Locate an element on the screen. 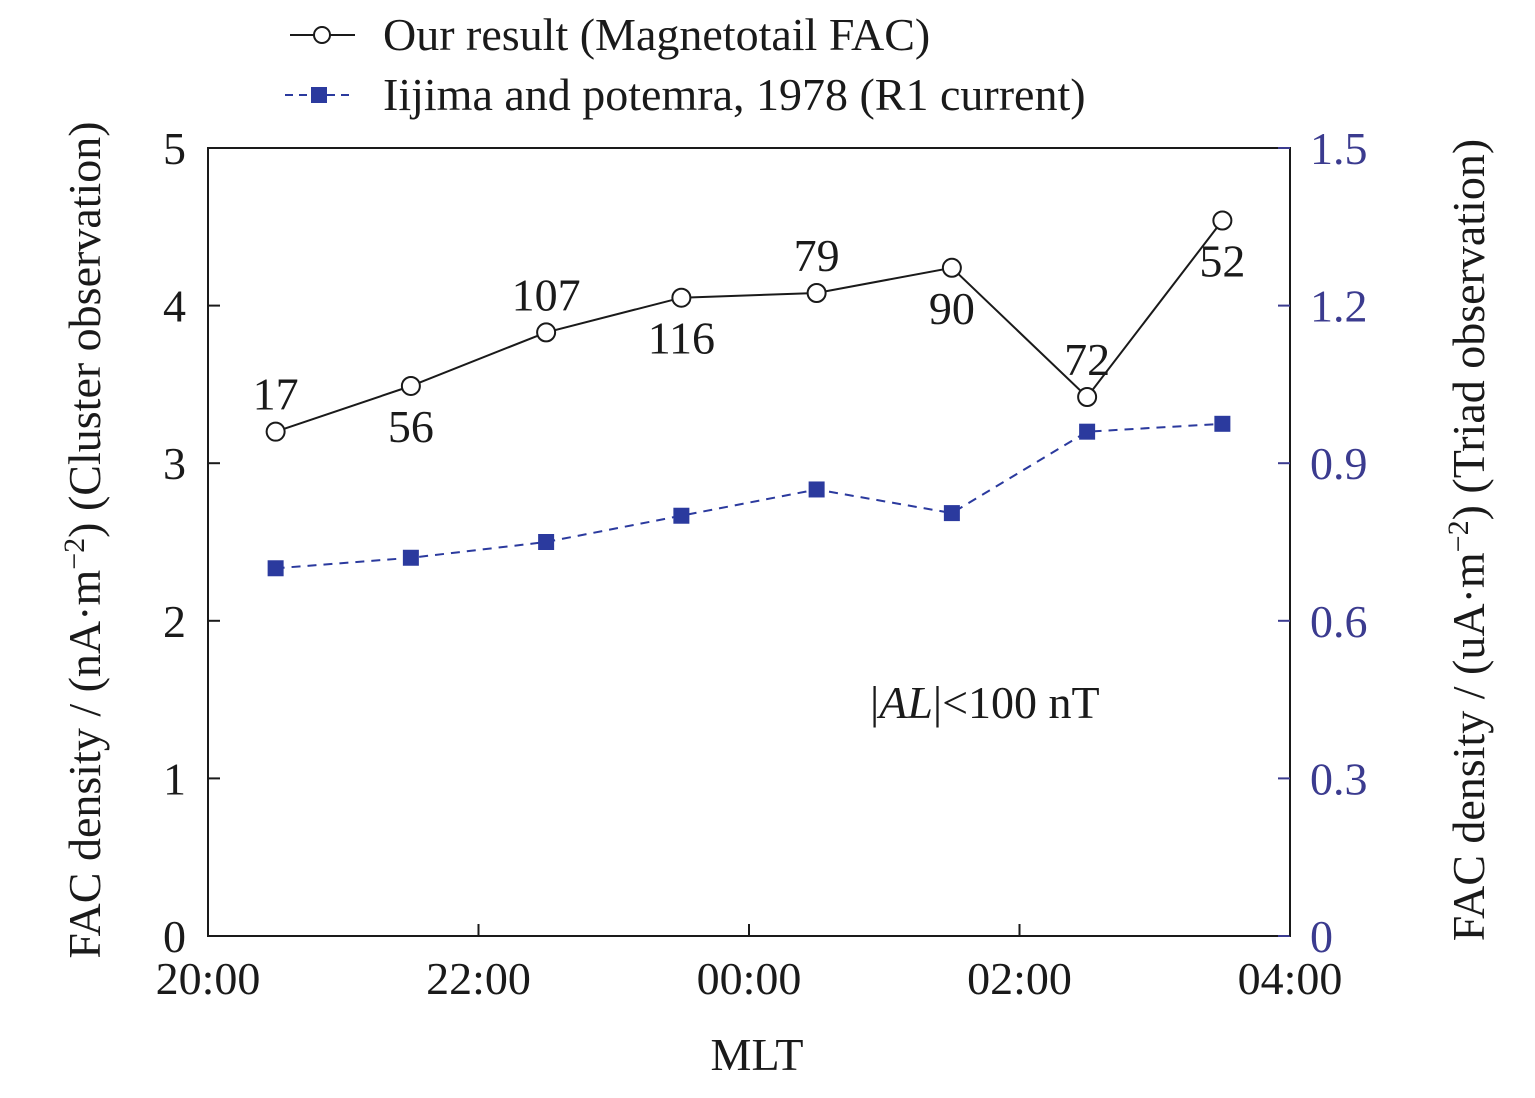  right-tick-label: 0.6 is located at coordinates (1339, 621).